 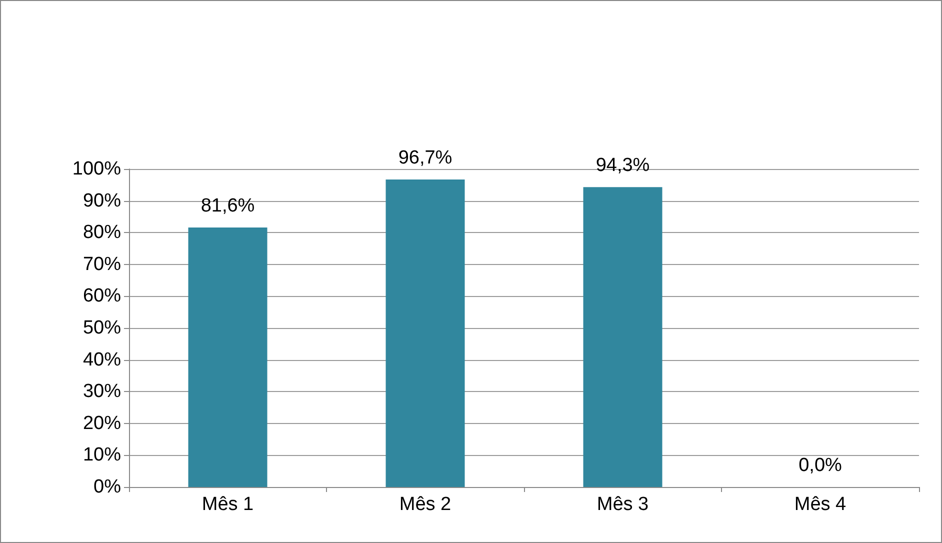 I want to click on y-tick-label: 0%, so click(x=108, y=487).